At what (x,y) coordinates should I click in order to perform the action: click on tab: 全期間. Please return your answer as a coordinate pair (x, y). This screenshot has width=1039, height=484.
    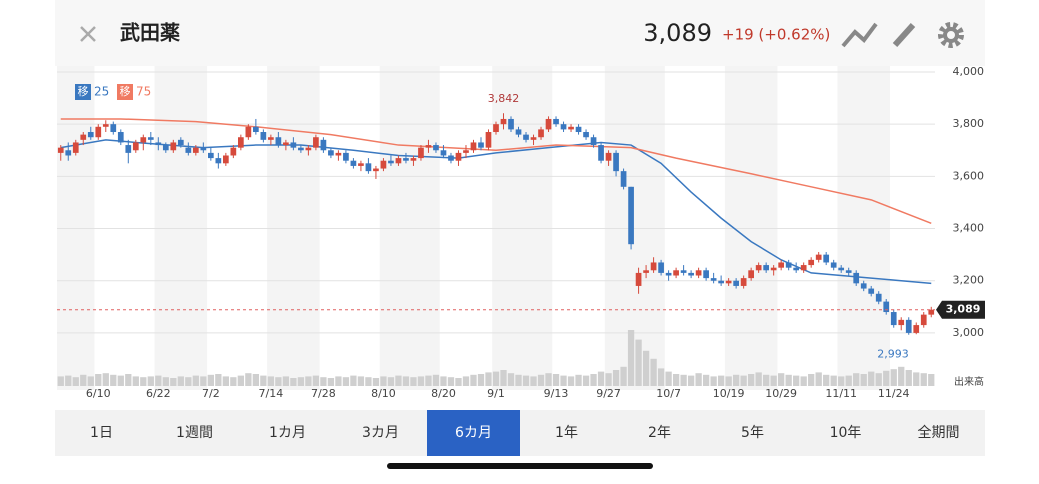
    Looking at the image, I should click on (939, 432).